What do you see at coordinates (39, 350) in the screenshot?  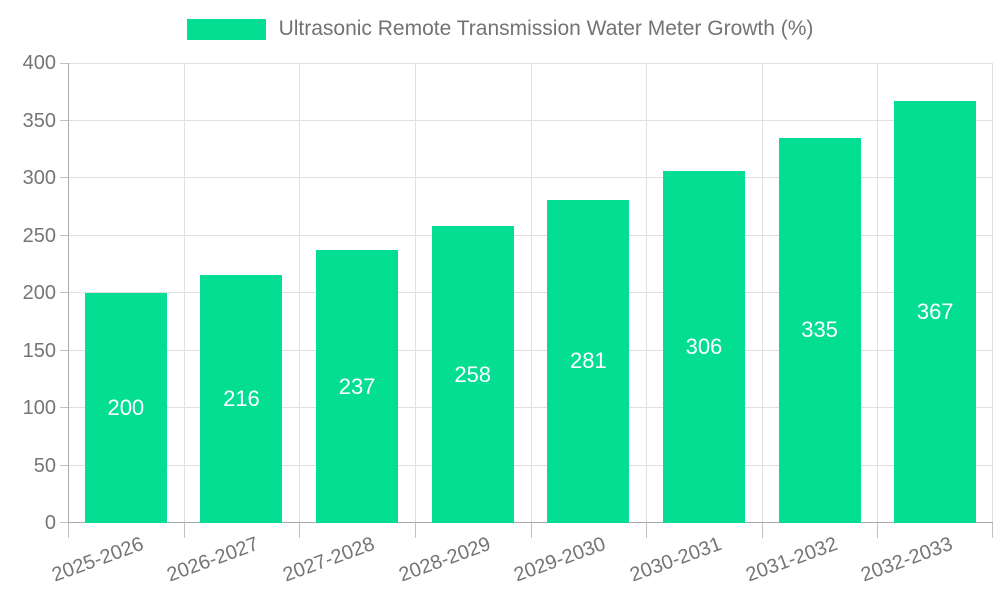 I see `y-axis-tick-label: 150` at bounding box center [39, 350].